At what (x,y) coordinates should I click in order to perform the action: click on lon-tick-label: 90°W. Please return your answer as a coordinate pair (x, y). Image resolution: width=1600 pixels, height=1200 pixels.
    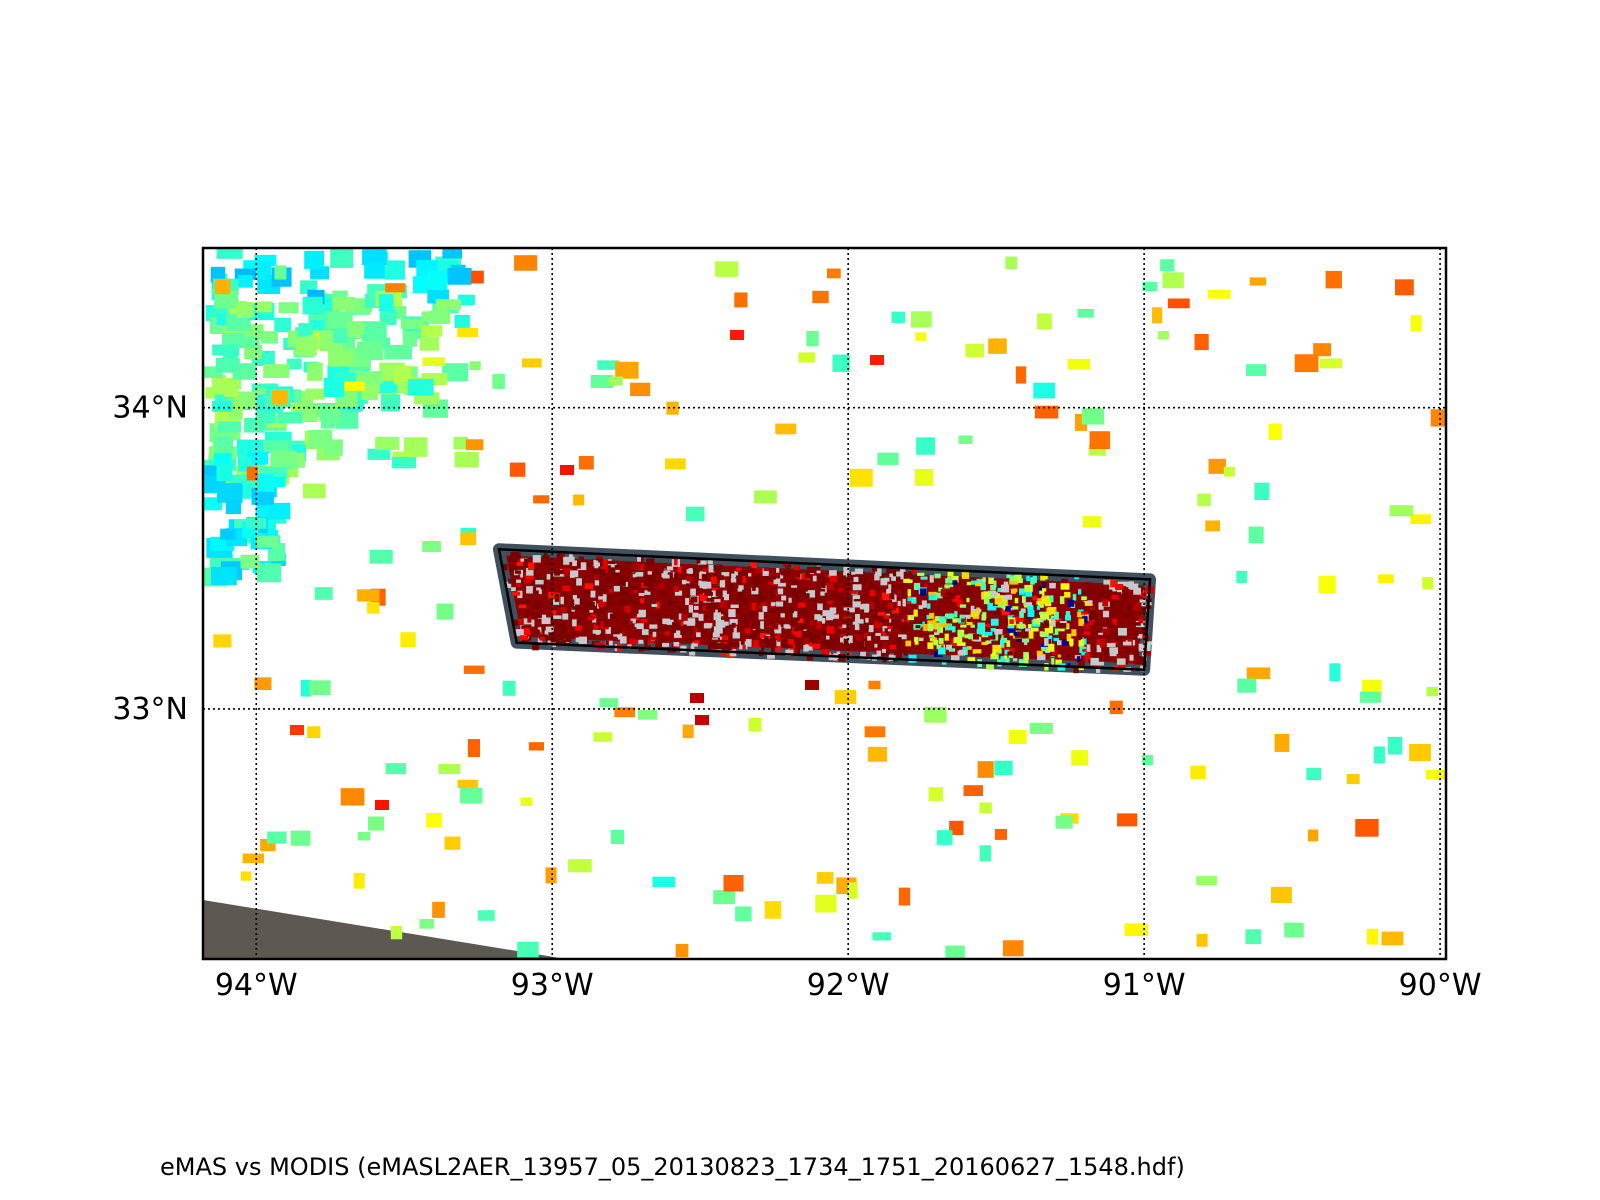
    Looking at the image, I should click on (1440, 985).